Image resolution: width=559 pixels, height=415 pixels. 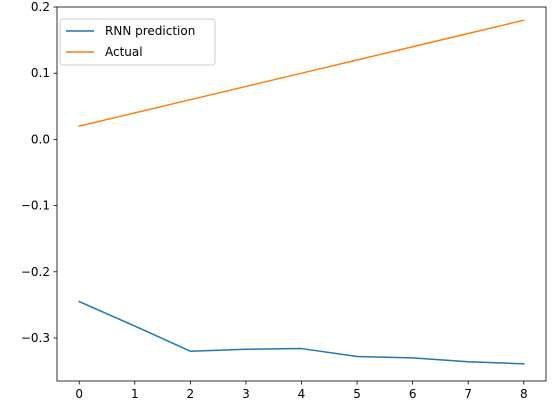 I want to click on legend-box, so click(x=137, y=42).